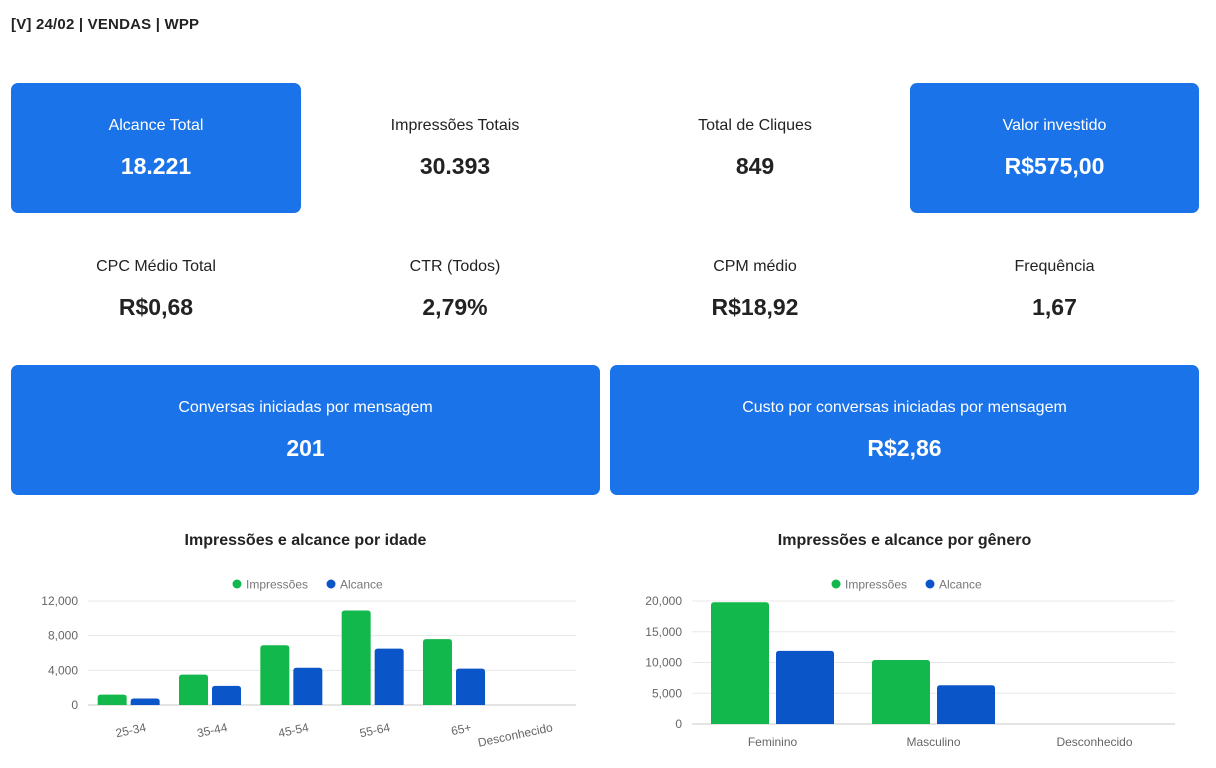 The width and height of the screenshot is (1216, 768). What do you see at coordinates (1054, 266) in the screenshot?
I see `kpi-label: Frequência` at bounding box center [1054, 266].